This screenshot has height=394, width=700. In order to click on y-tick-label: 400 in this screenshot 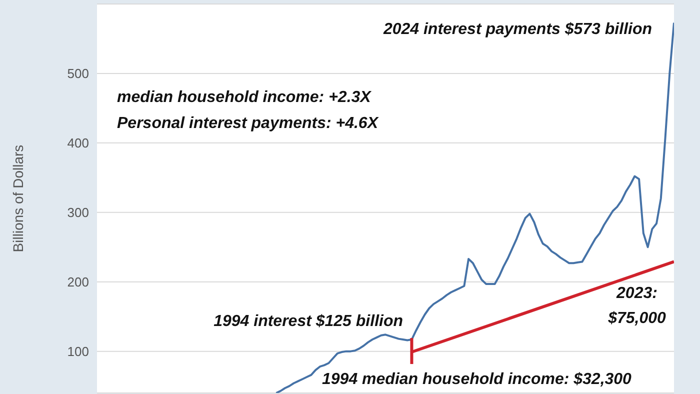, I will do `click(78, 143)`.